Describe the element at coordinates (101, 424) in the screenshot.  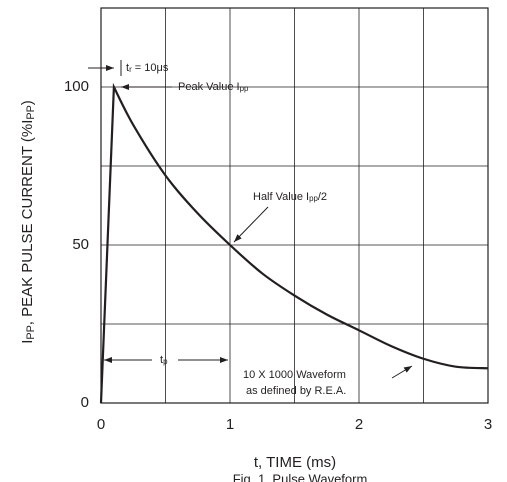
I see `x-tick-label: 0` at that location.